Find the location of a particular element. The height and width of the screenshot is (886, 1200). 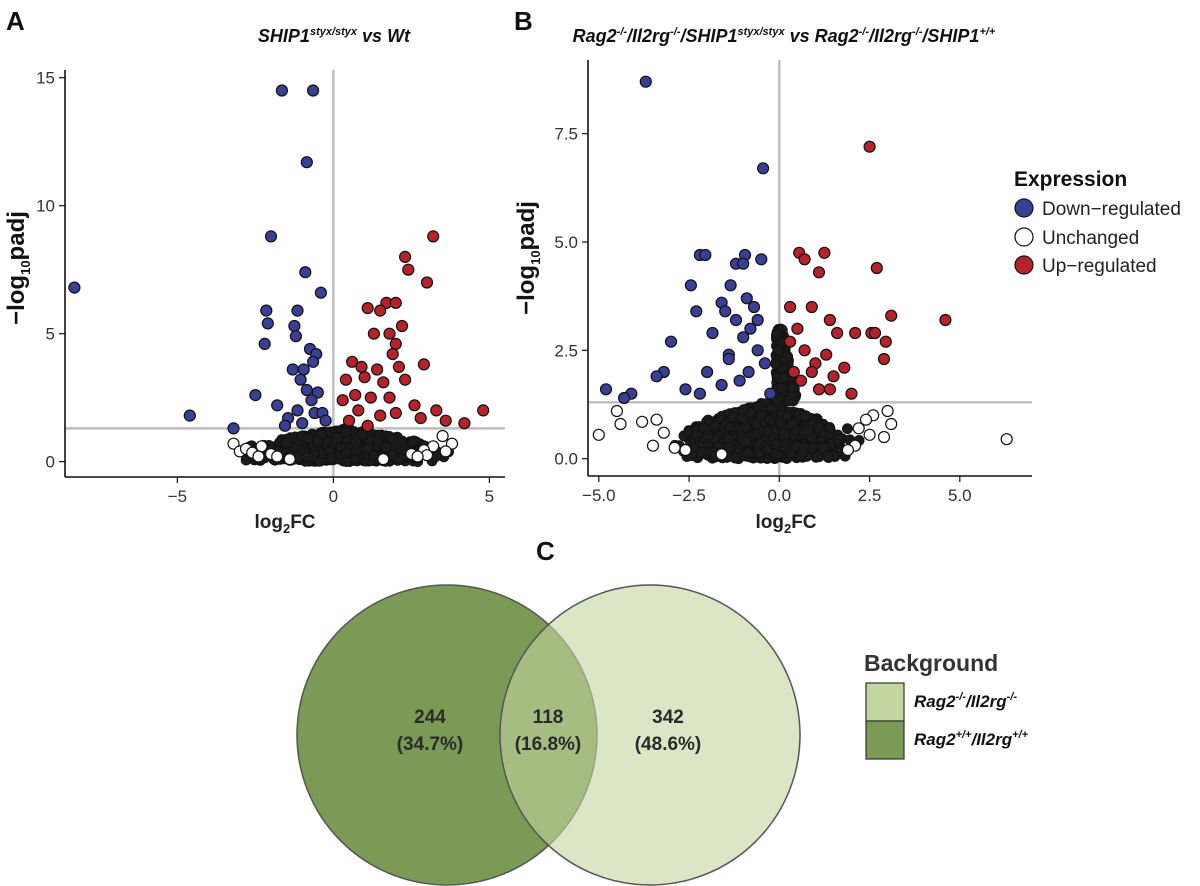

plot-b-y-ticks: 0.0 2.5 5.0 7.5 is located at coordinates (571, 297).